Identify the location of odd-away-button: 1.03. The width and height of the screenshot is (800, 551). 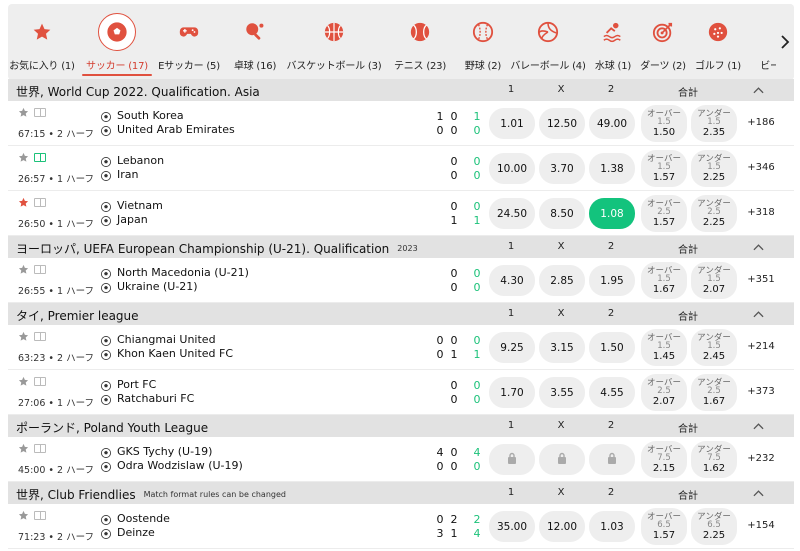
(612, 526).